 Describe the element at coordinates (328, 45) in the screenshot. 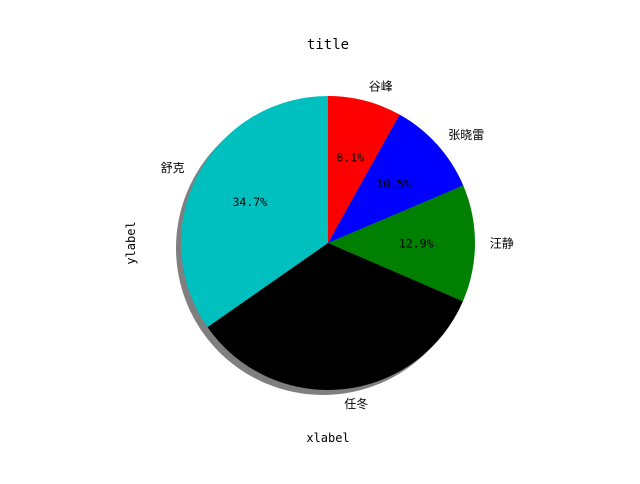

I see `chart-title: title` at that location.